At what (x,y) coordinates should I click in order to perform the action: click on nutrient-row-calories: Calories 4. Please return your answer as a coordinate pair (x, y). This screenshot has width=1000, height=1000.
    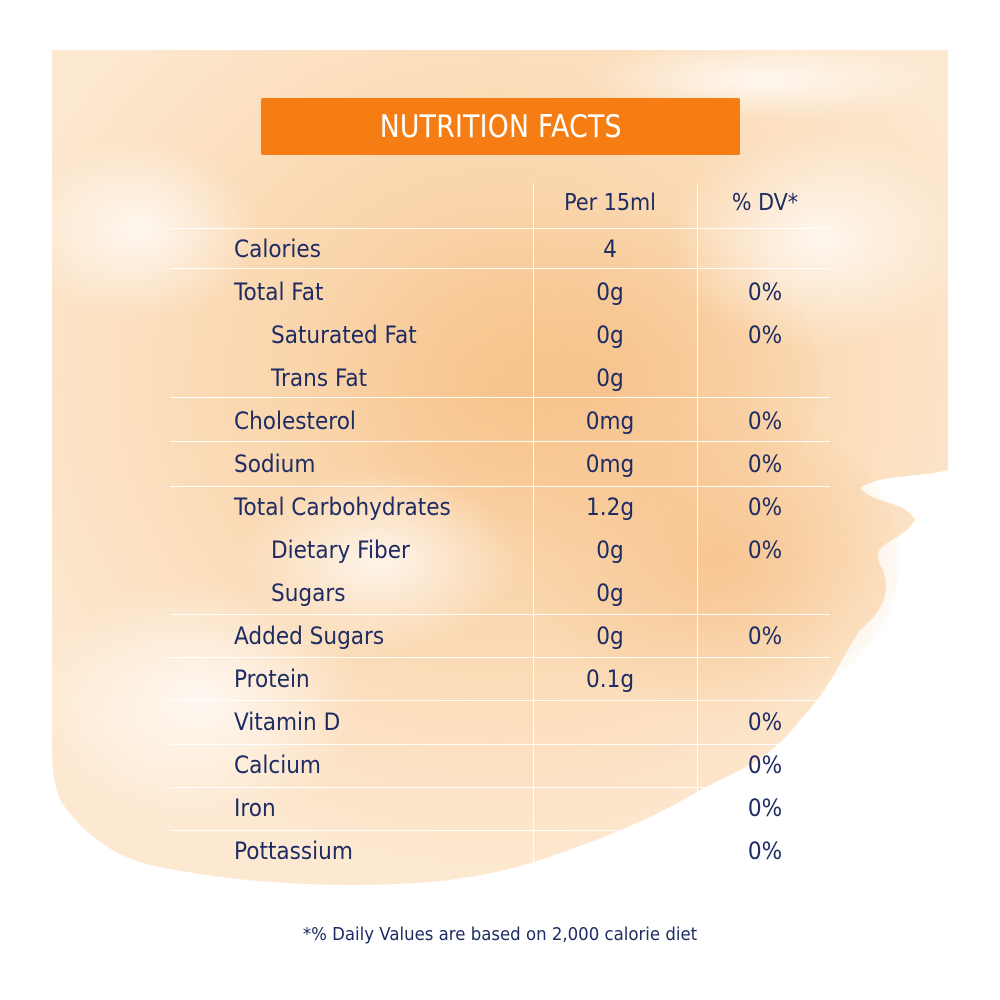
    Looking at the image, I should click on (500, 249).